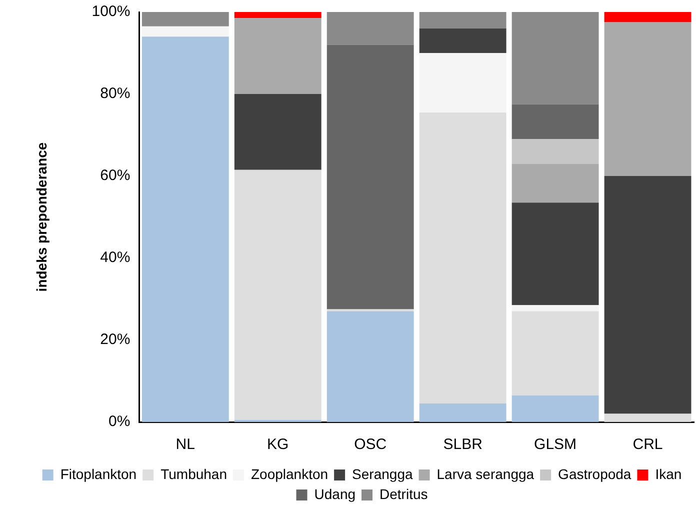 The image size is (696, 512). I want to click on y-tick-label: 0%, so click(119, 421).